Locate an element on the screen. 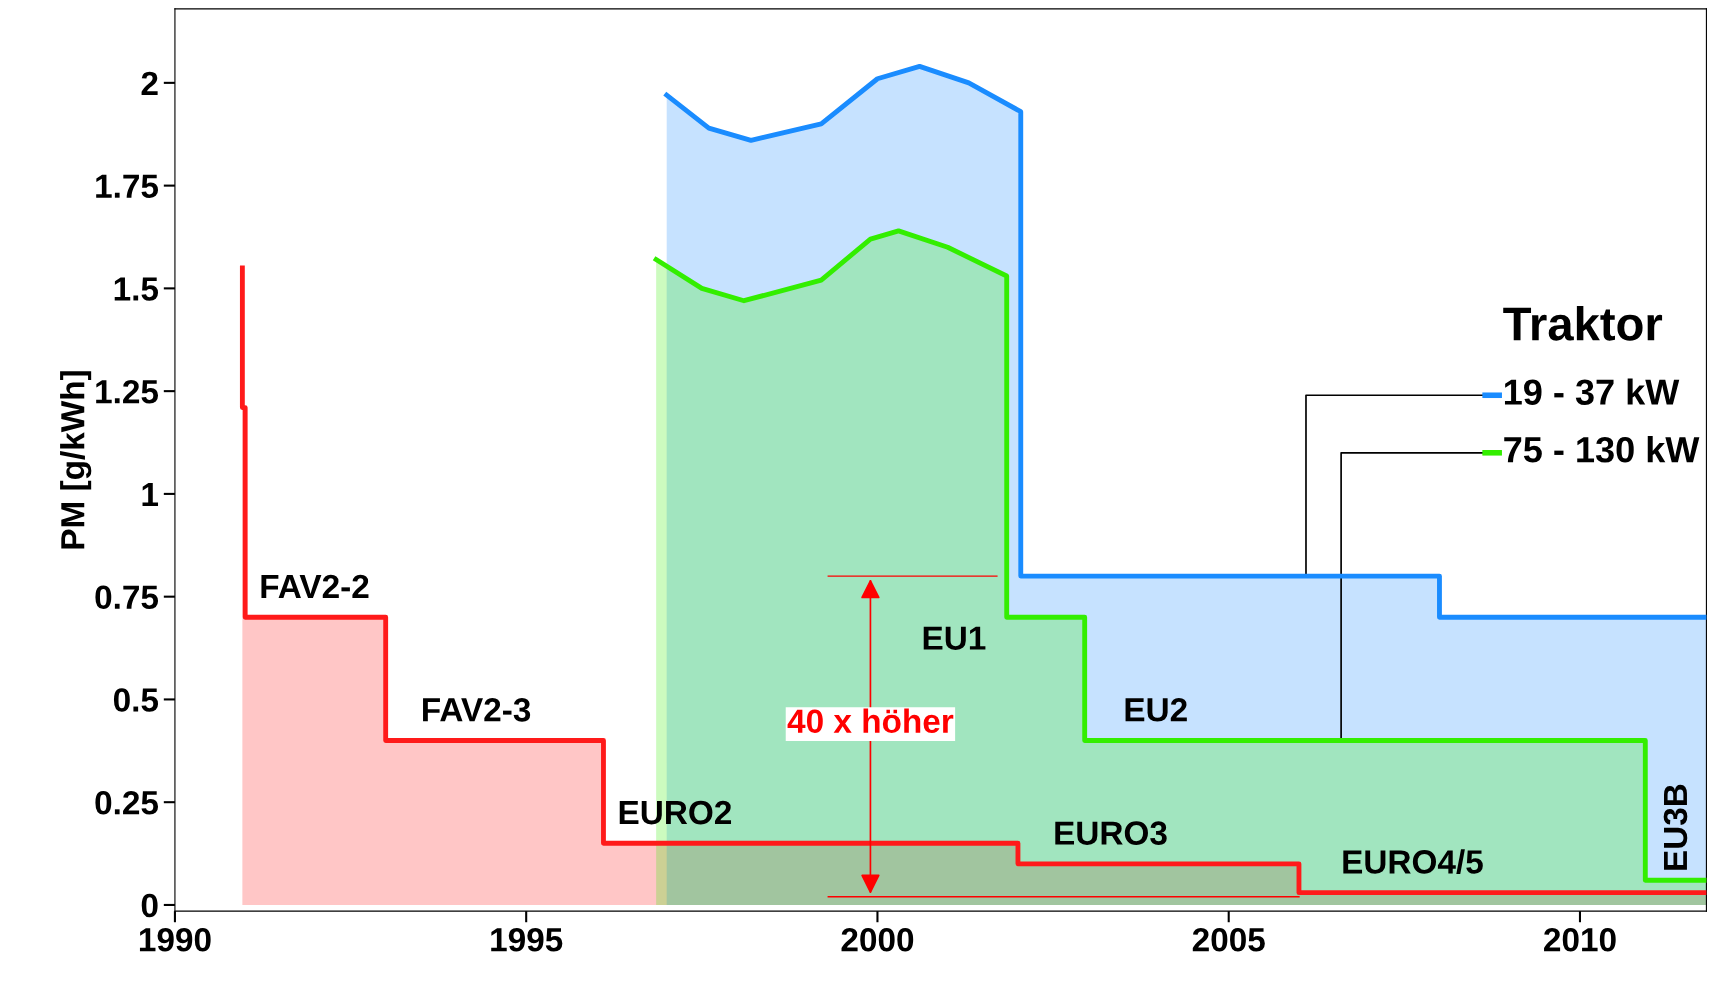 This screenshot has height=985, width=1715. annotation: 40 x höher is located at coordinates (870, 721).